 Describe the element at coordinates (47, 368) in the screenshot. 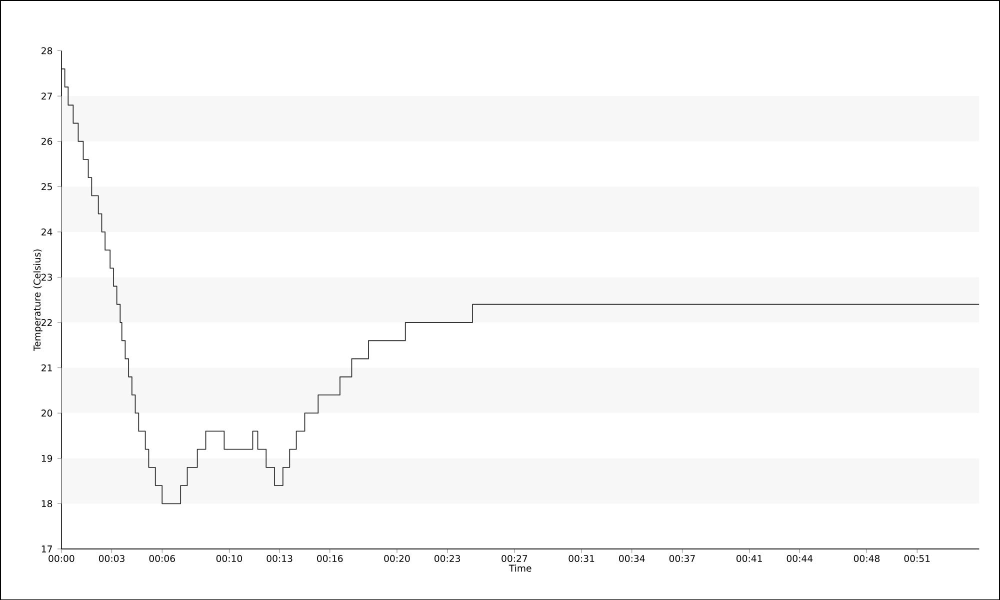

I see `y-tick-label: 21` at that location.